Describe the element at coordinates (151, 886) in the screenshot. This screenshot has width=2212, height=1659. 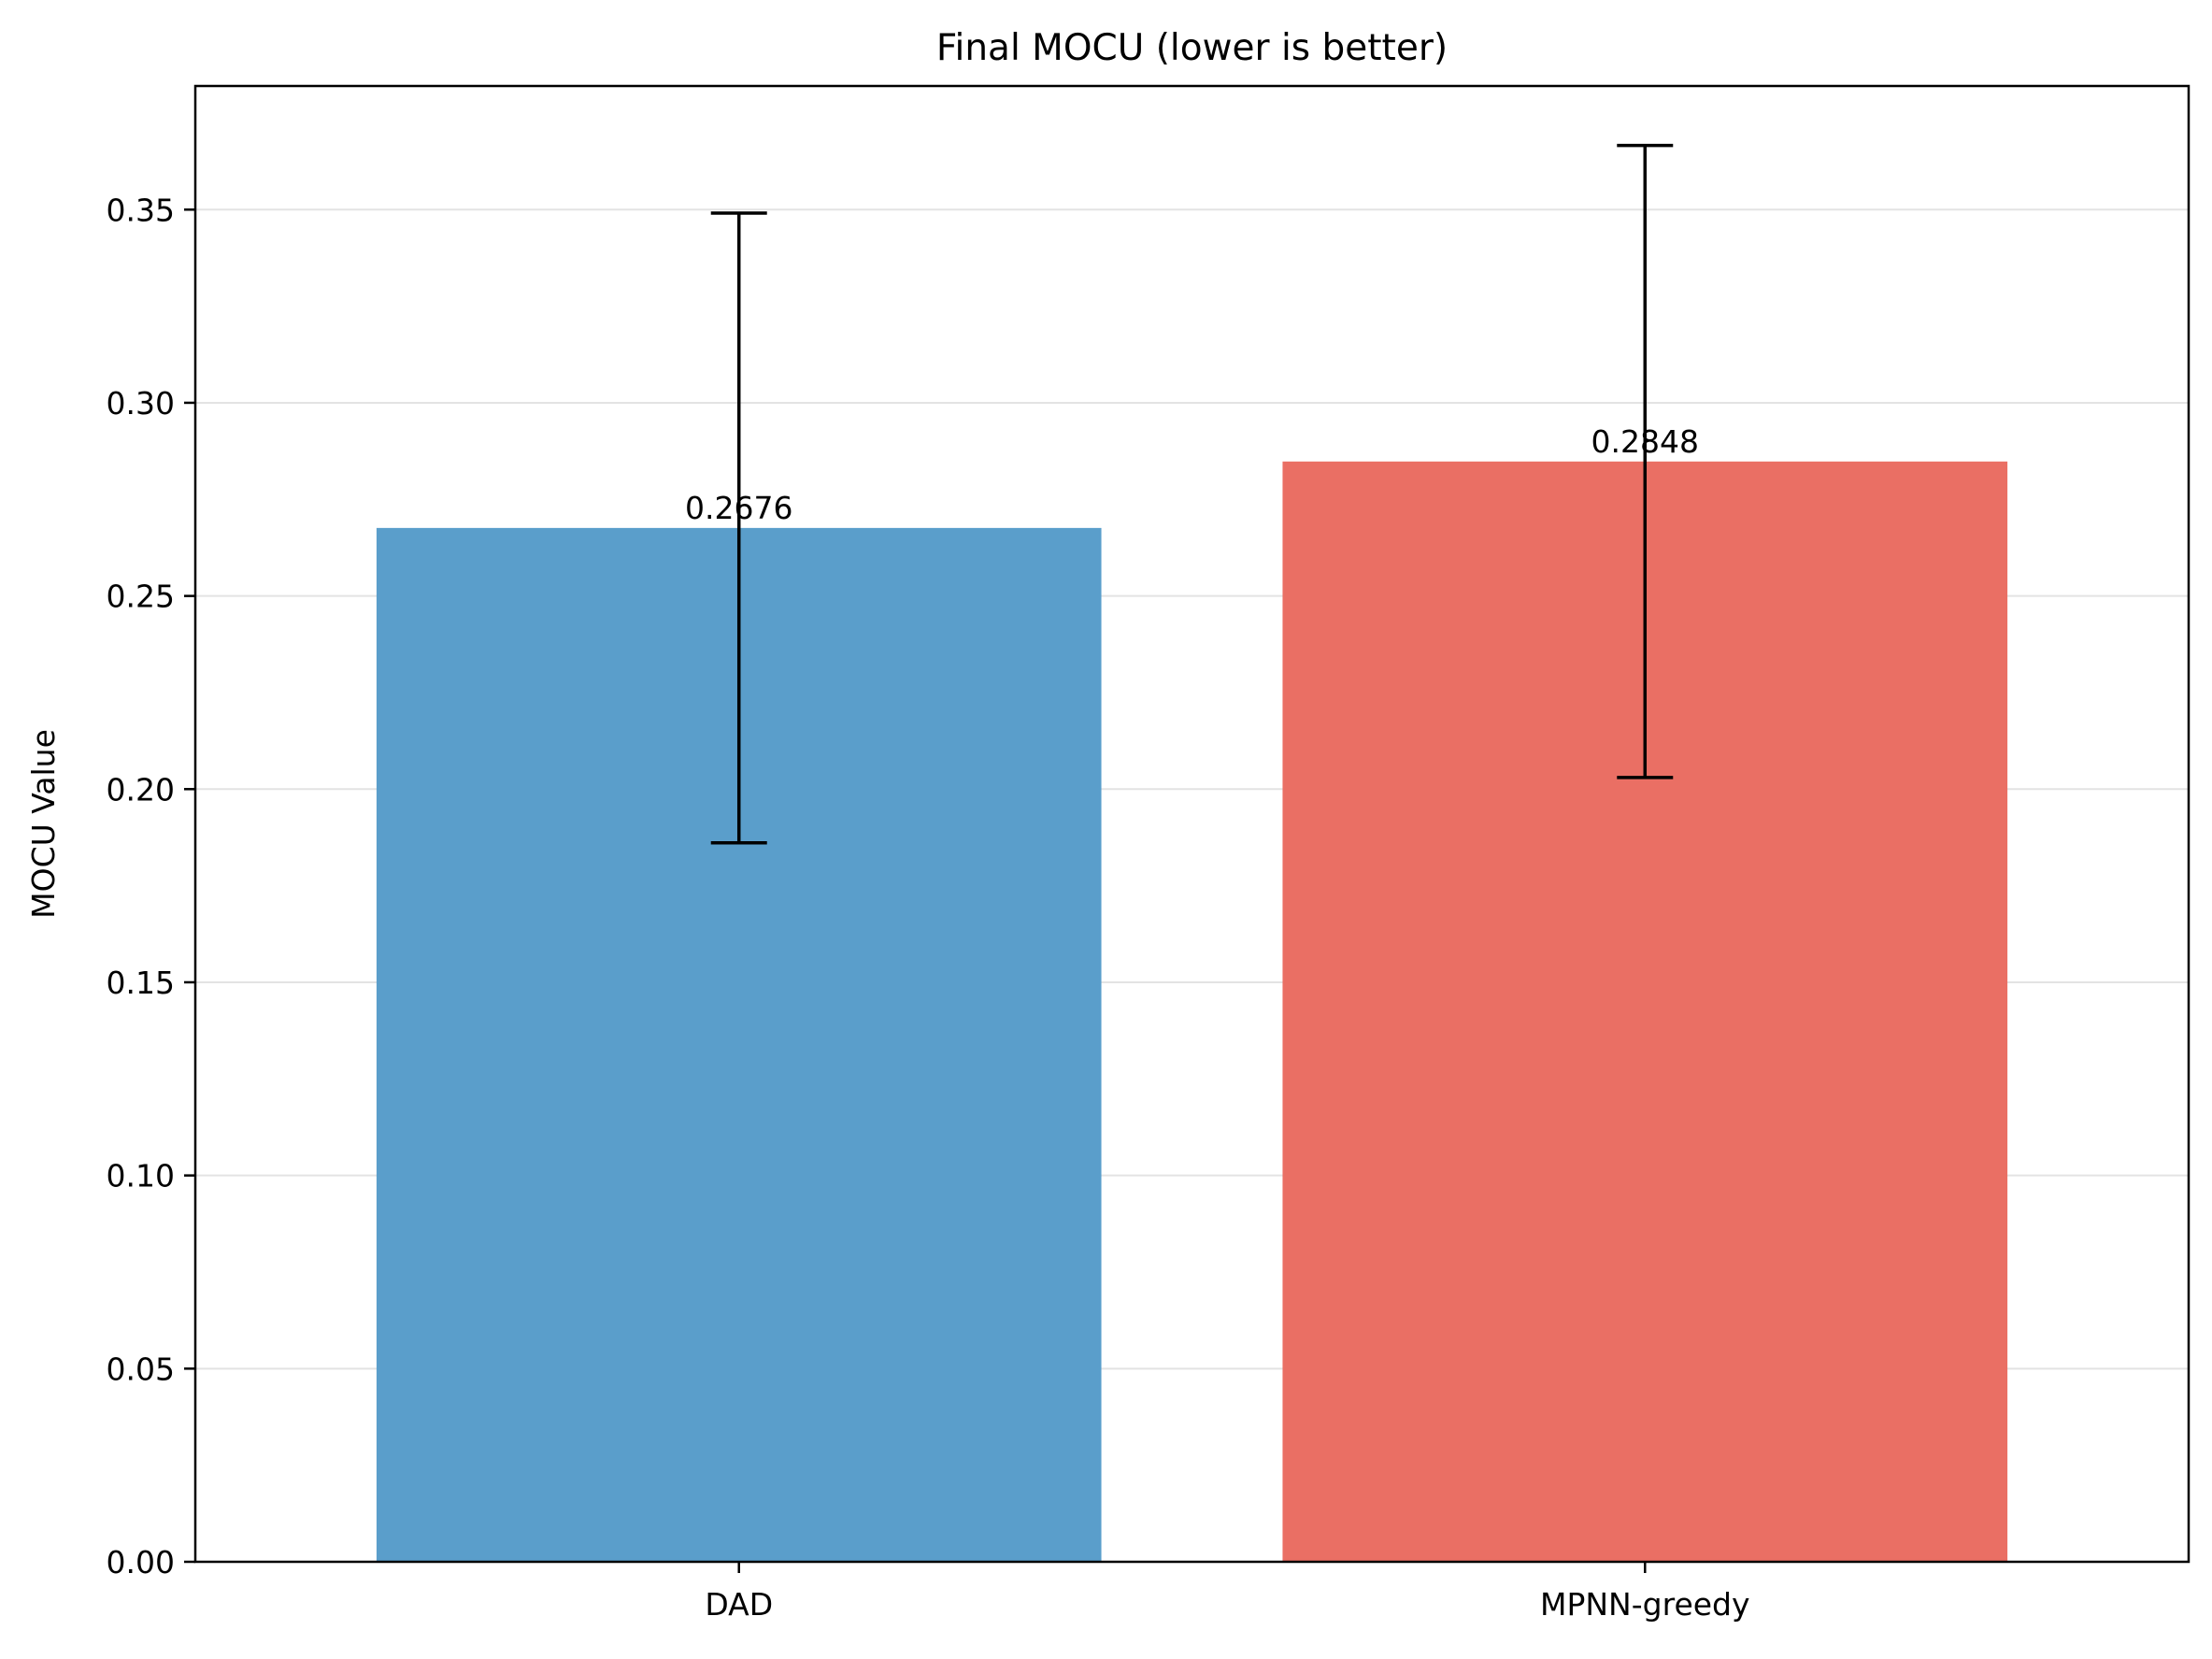
I see `y-axis-ticks: 0.00 0.05 0.10 0.15 0.20 0.25 0.30 0.35` at that location.